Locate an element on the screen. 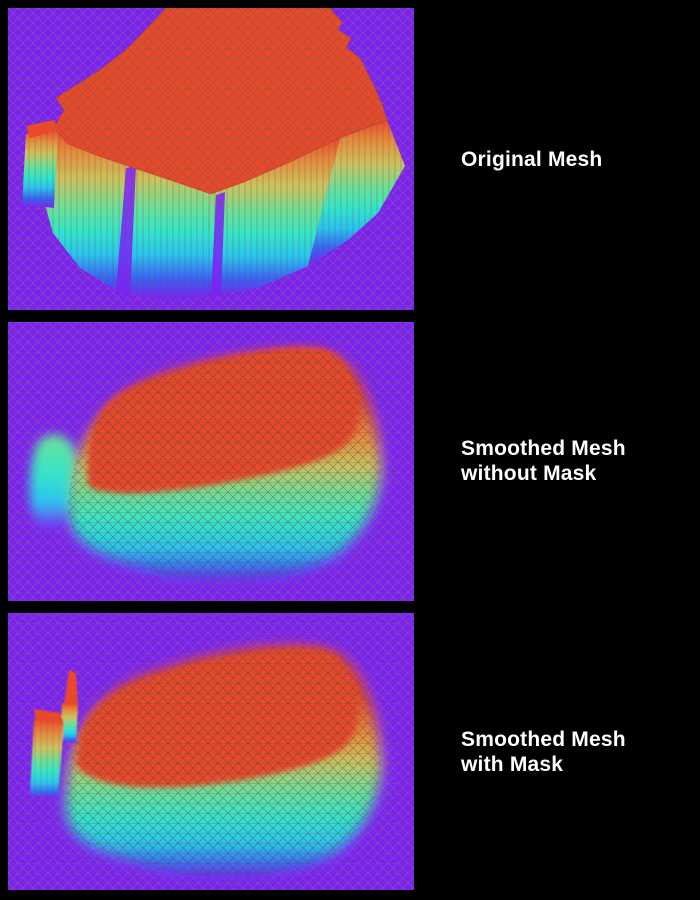 The width and height of the screenshot is (700, 900). label-line: Original Mesh is located at coordinates (532, 159).